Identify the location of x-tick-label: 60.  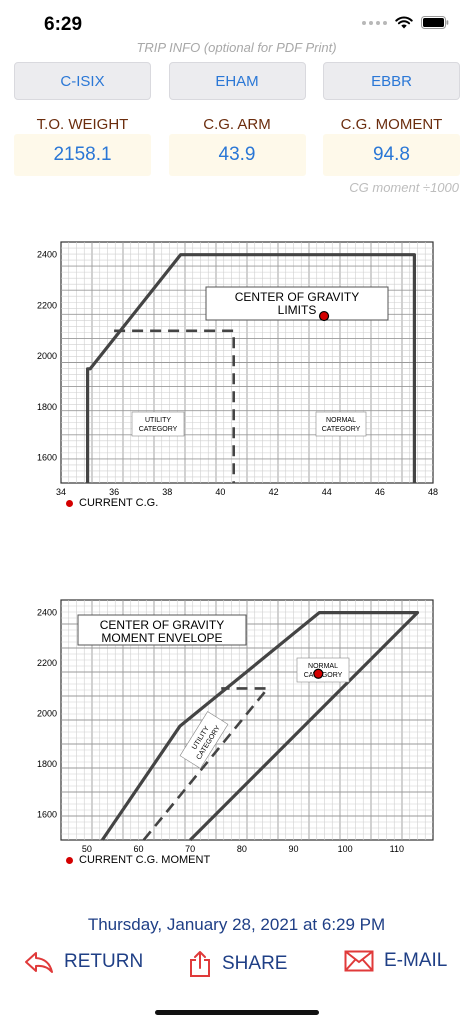
(138, 849).